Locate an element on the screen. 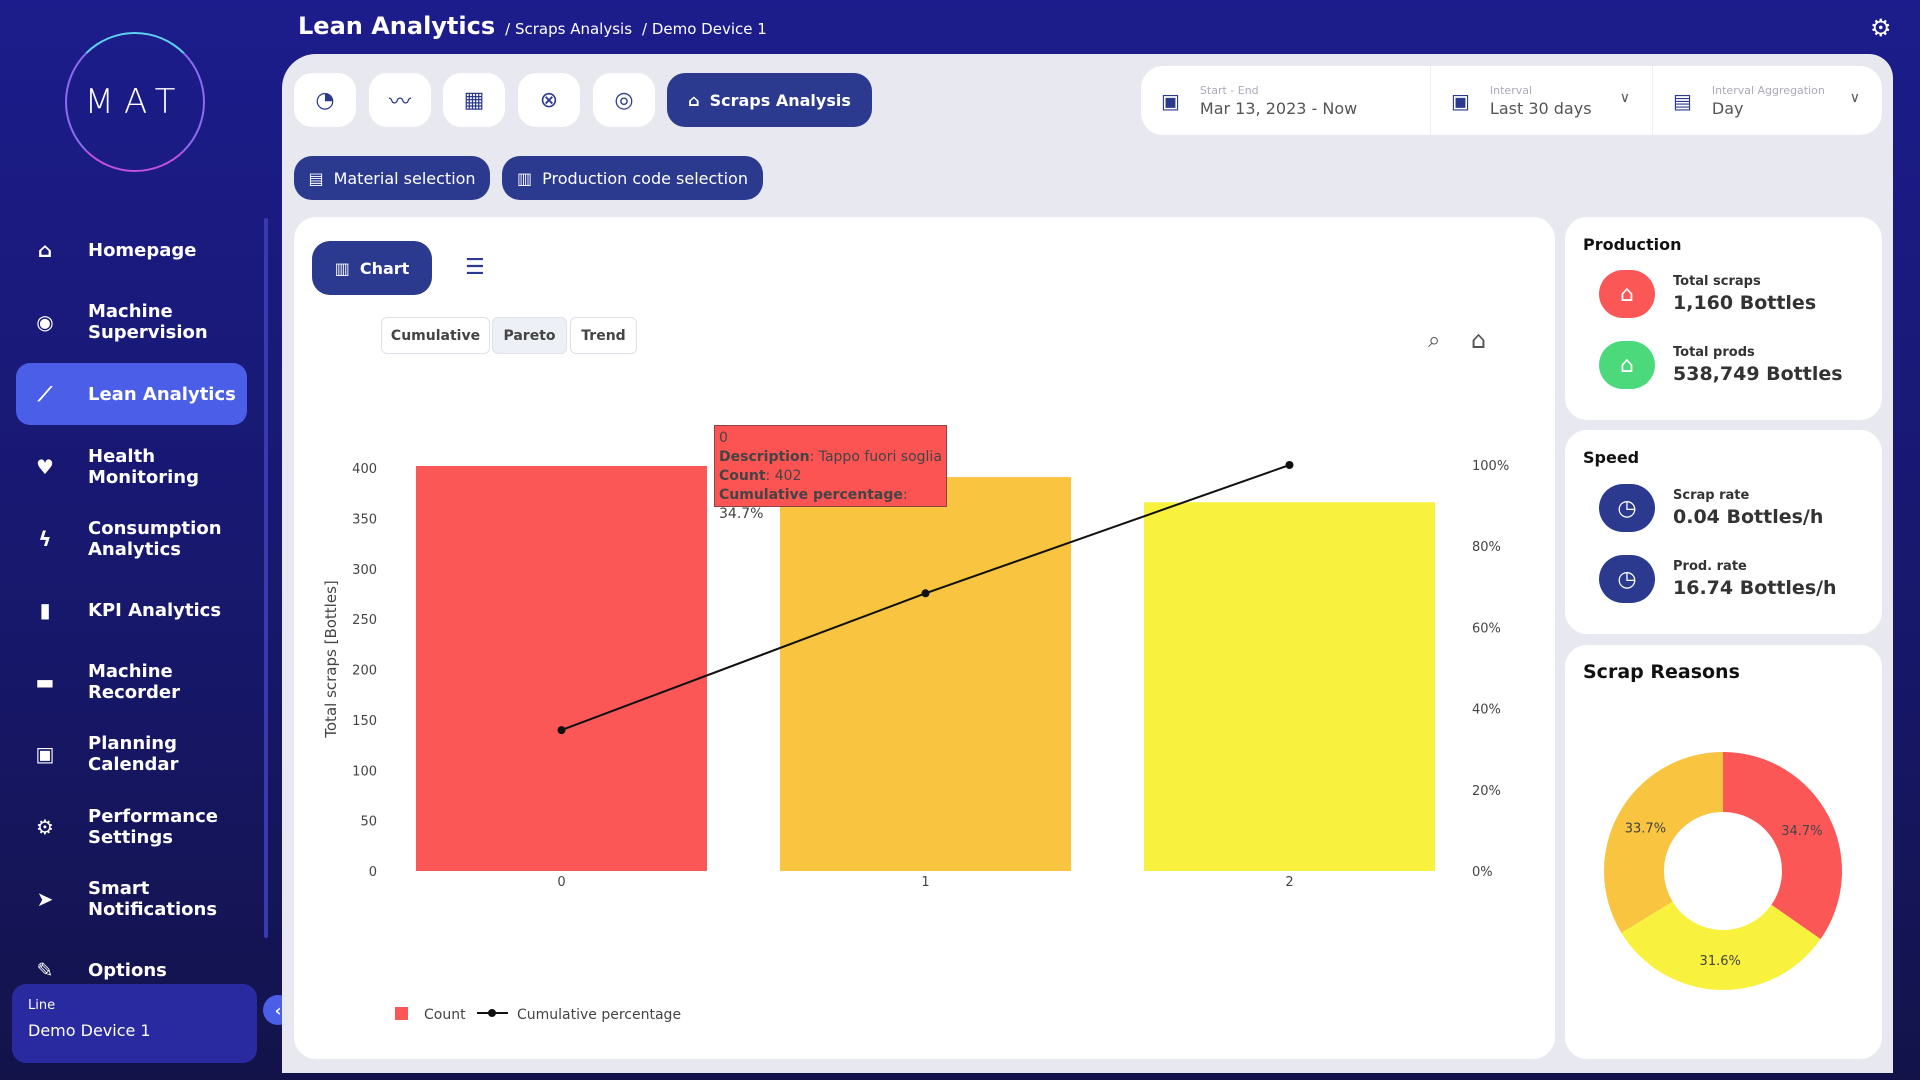 This screenshot has height=1080, width=1920. y2-tick-label: 20% is located at coordinates (1486, 791).